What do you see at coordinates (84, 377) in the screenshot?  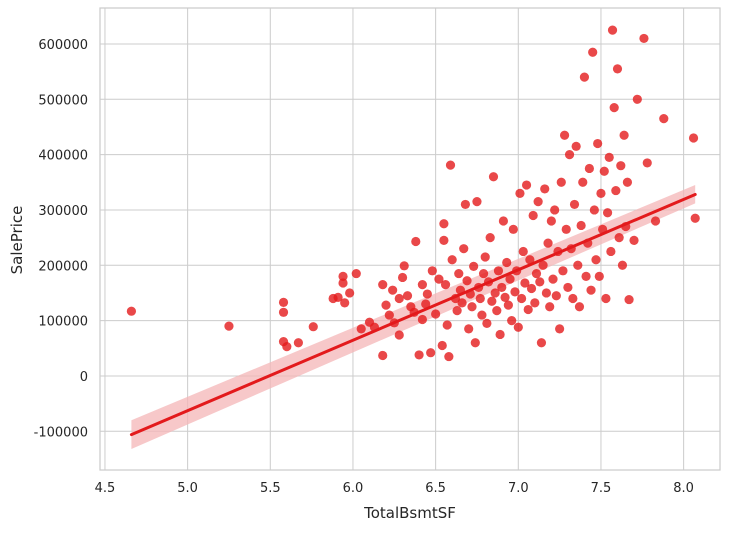 I see `y-tick-label: 0` at bounding box center [84, 377].